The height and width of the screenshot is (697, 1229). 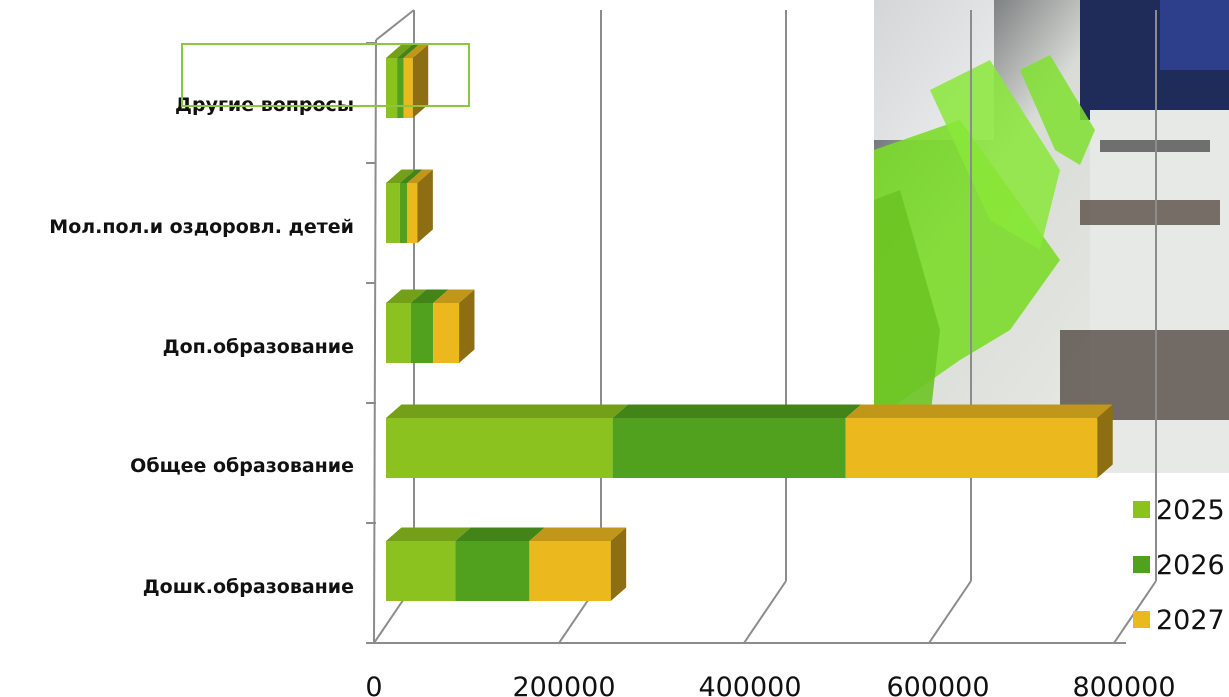 What do you see at coordinates (937, 684) in the screenshot?
I see `x-tick-label: 600000` at bounding box center [937, 684].